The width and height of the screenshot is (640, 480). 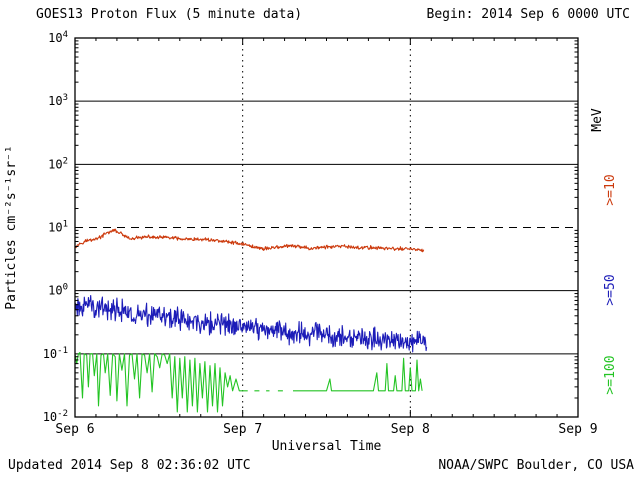 I want to click on series-label-gege100: >=100, so click(x=610, y=374).